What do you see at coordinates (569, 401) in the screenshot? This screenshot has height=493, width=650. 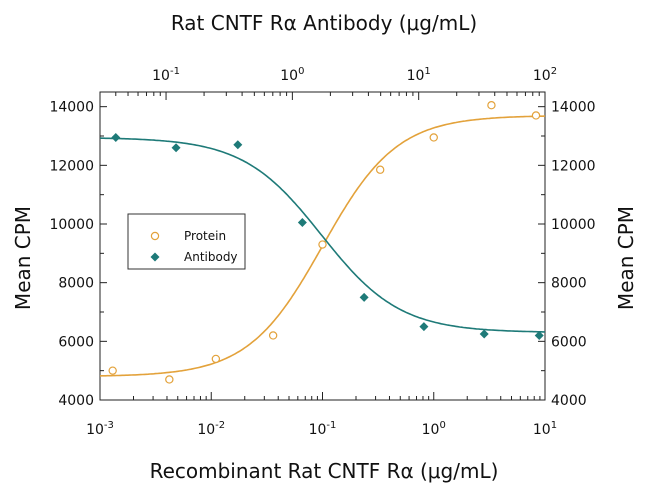 I see `y-right-tick-label: 4000` at bounding box center [569, 401].